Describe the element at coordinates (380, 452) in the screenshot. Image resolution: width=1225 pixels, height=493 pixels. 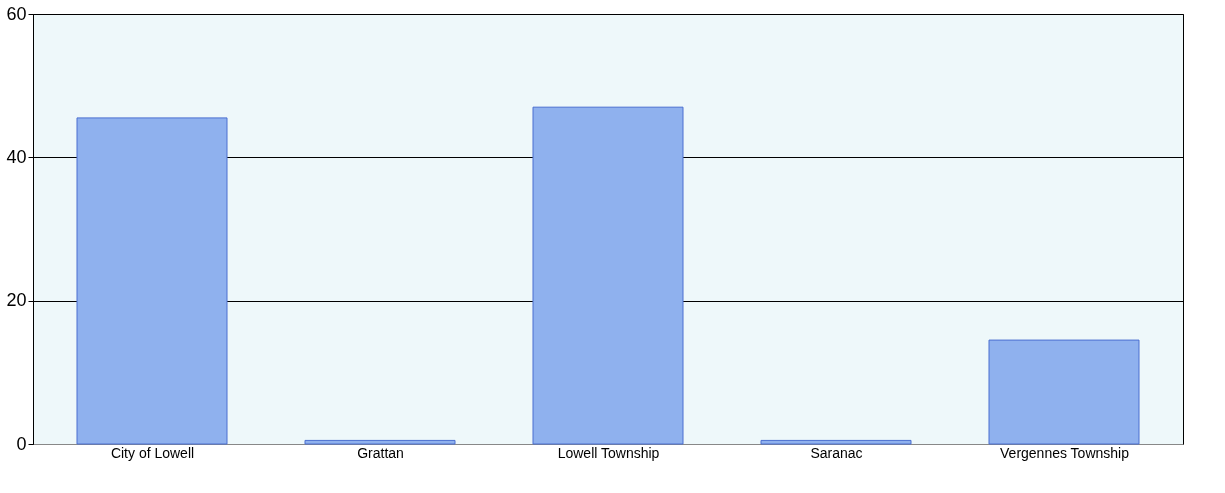
I see `x-tick-label: Grattan` at that location.